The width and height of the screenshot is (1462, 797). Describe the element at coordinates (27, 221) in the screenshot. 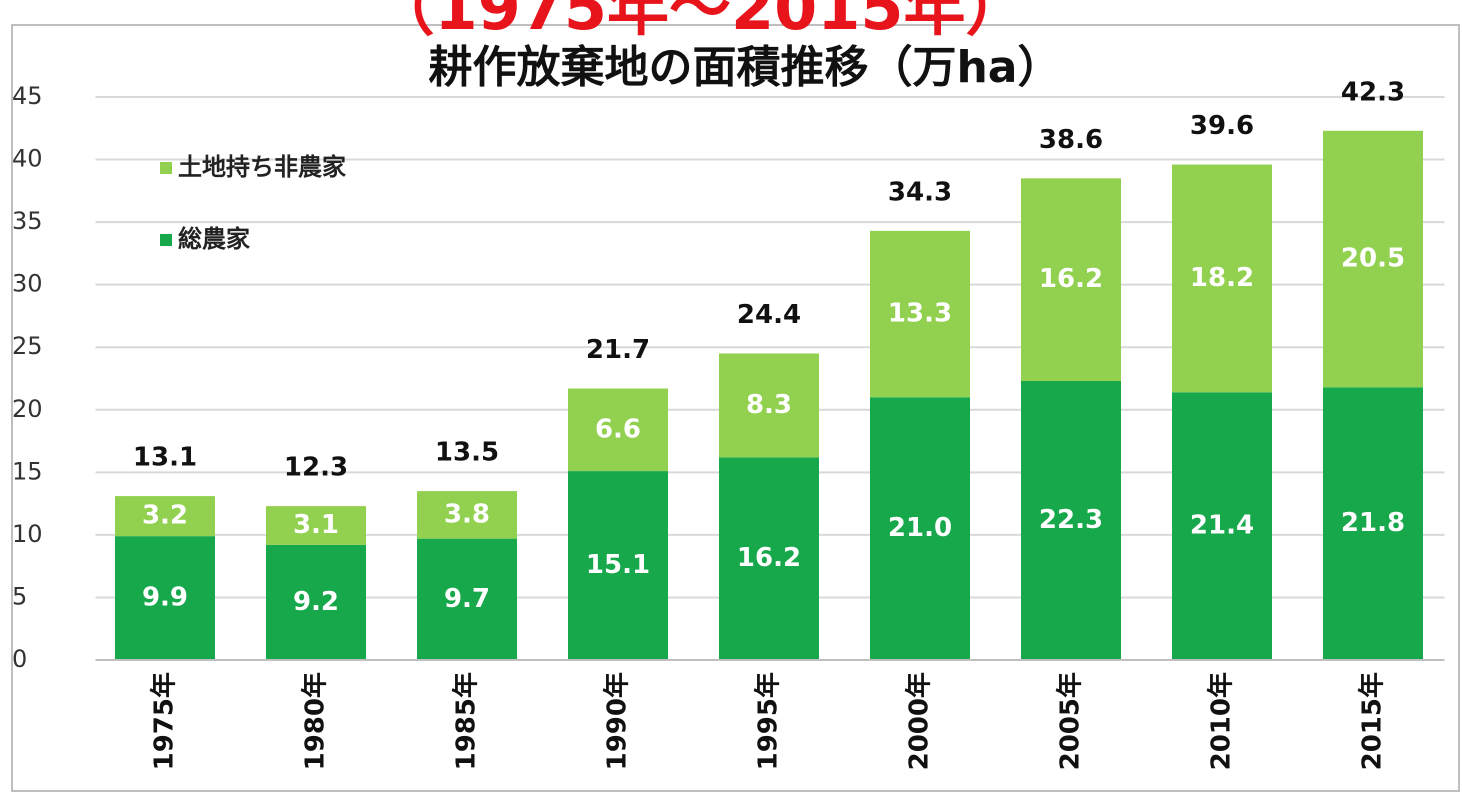

I see `y-tick-label: 35` at that location.